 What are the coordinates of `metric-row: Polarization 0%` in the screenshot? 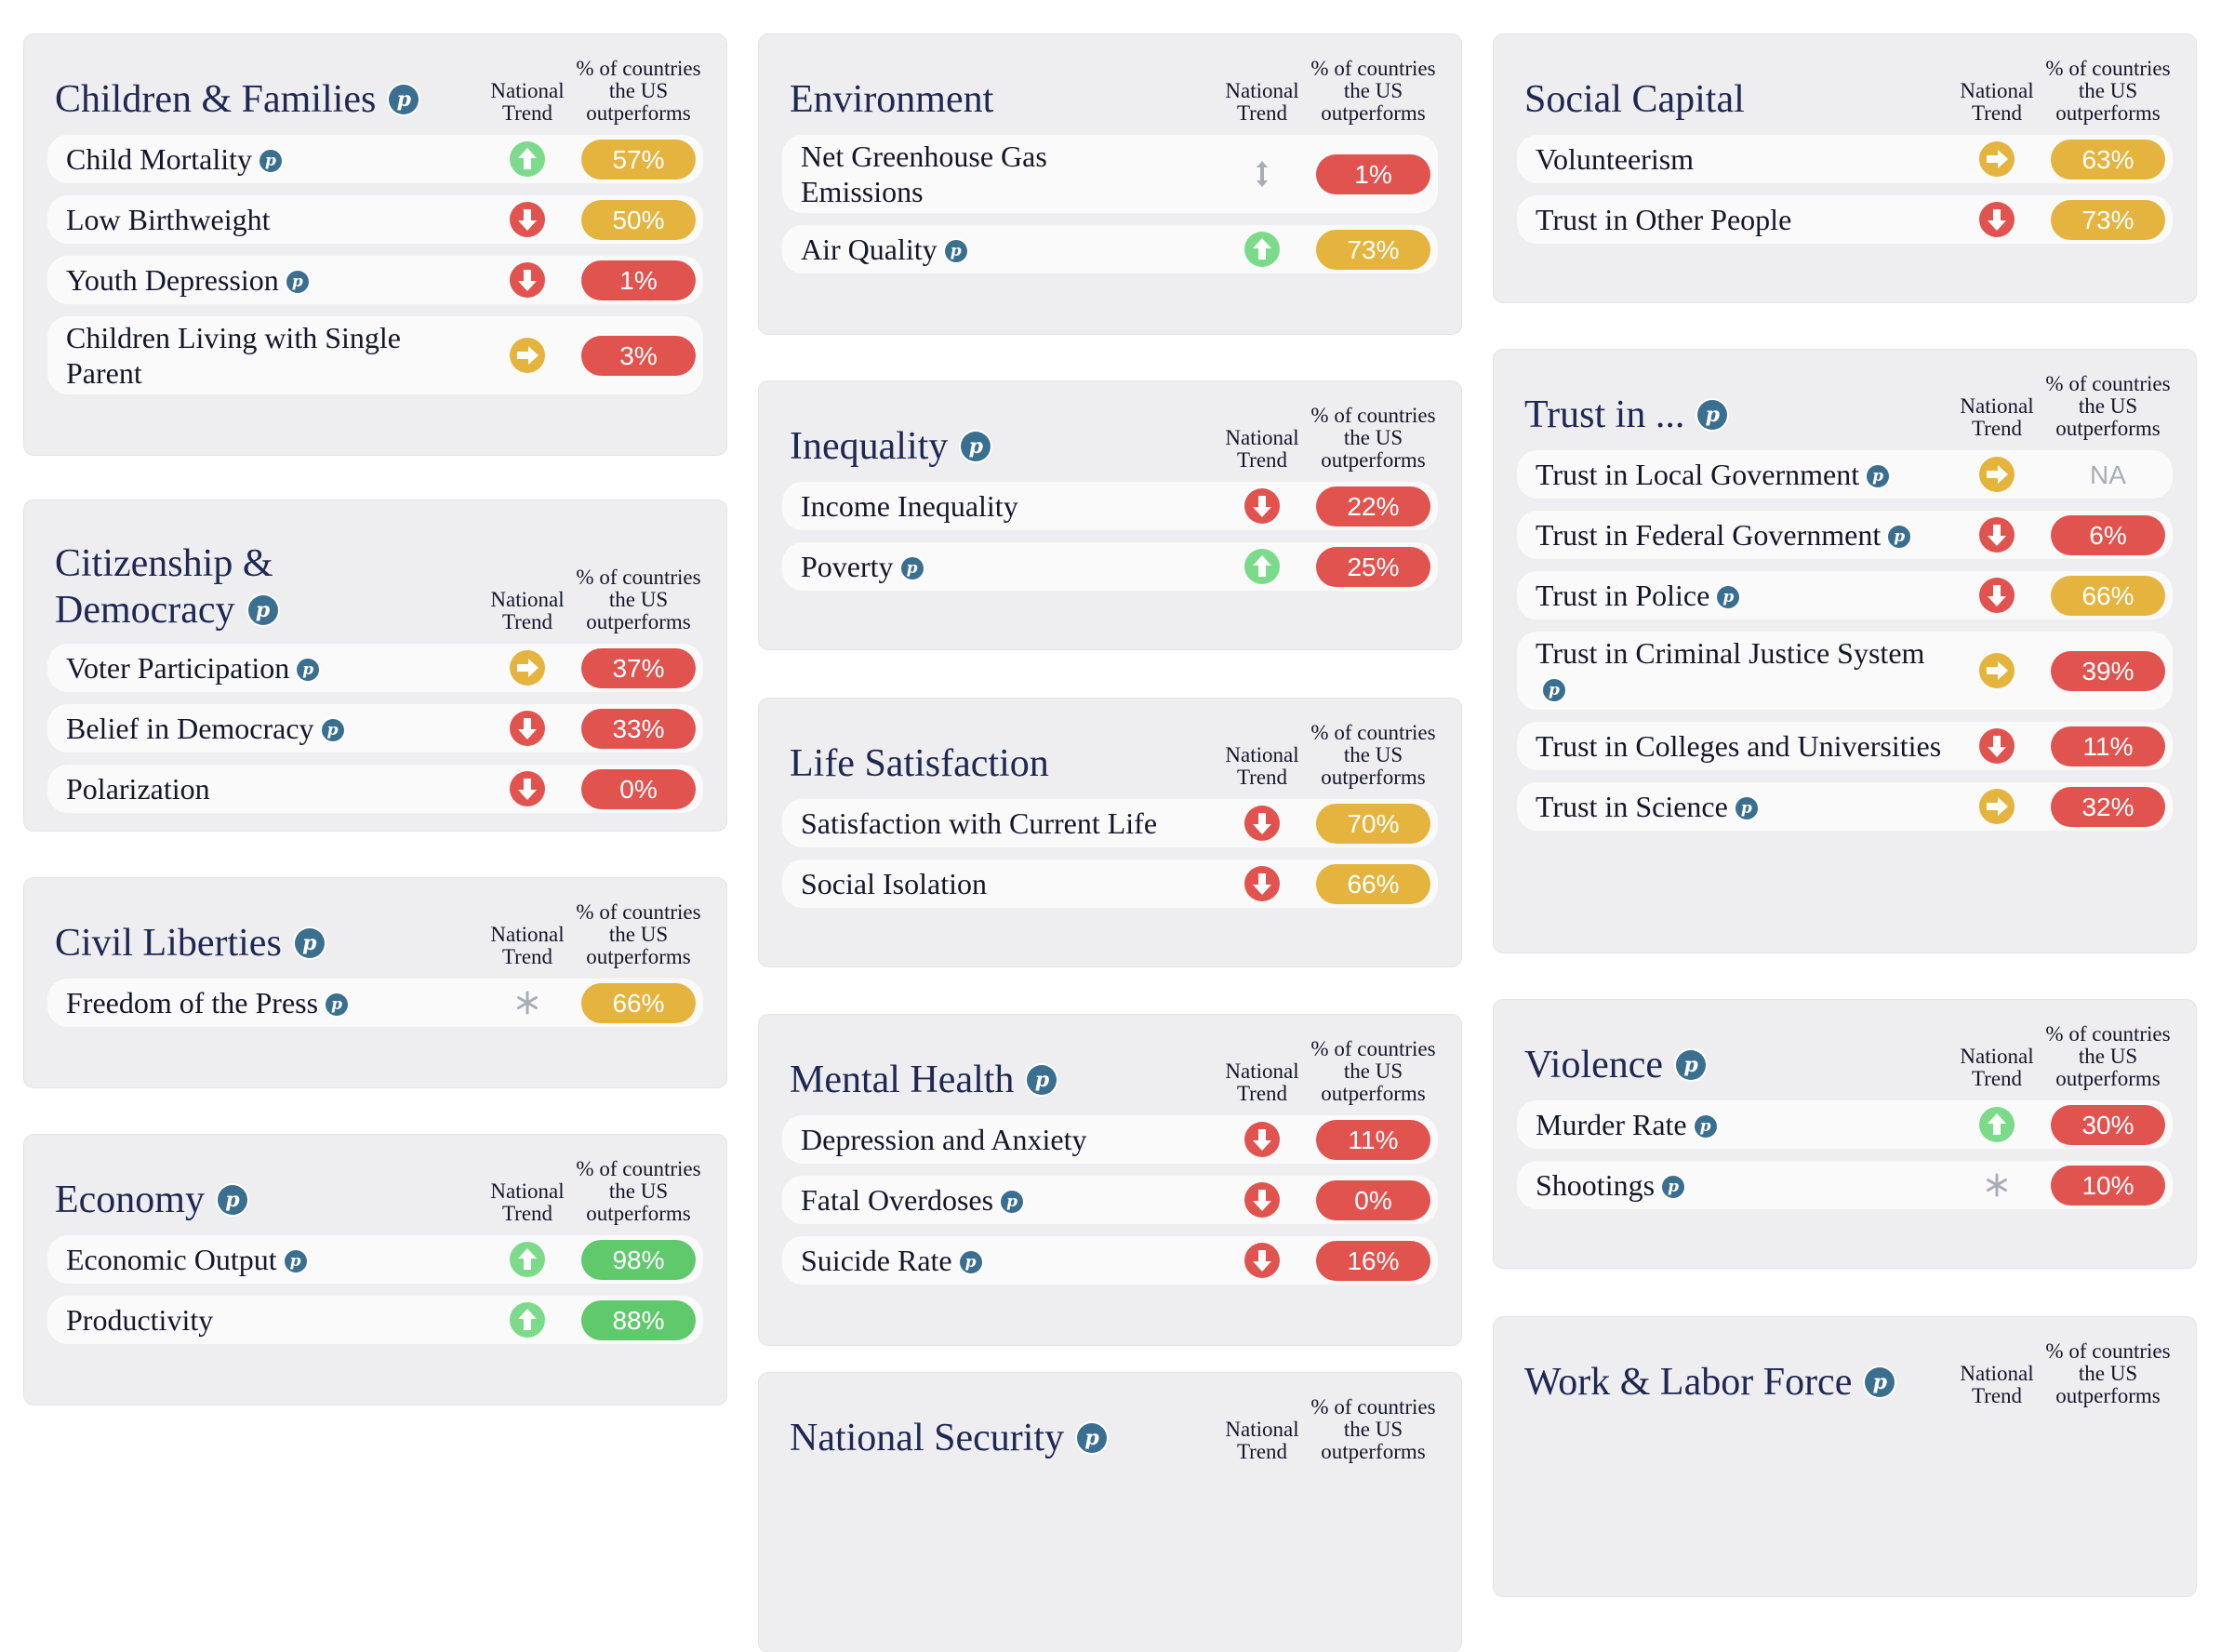 It's located at (375, 789).